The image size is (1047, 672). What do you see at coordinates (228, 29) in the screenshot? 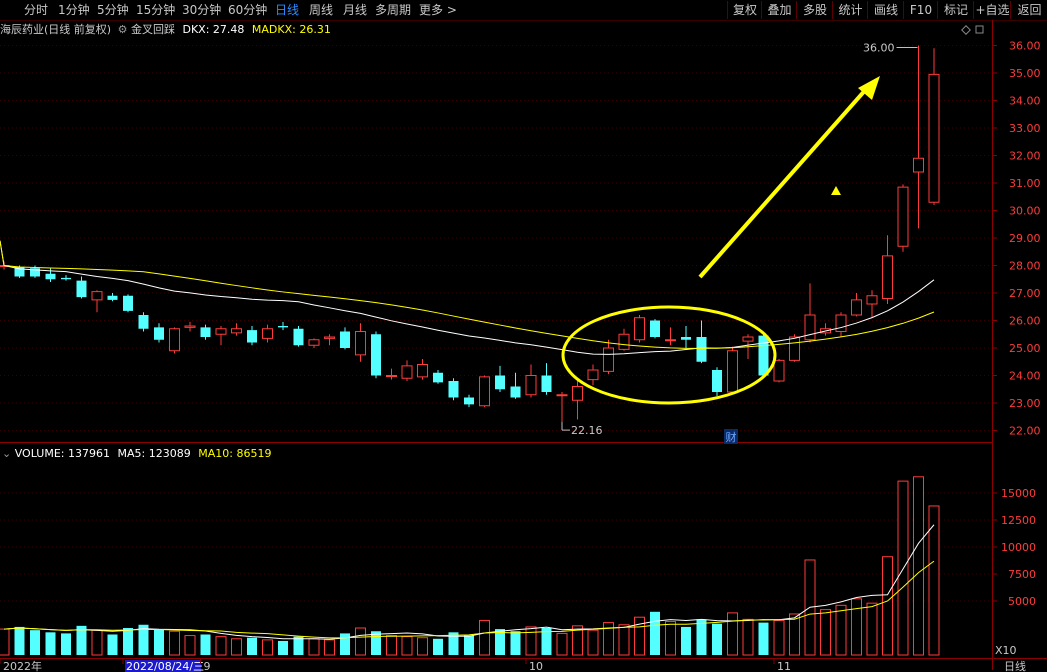
I see `dkx-value: 27.48` at bounding box center [228, 29].